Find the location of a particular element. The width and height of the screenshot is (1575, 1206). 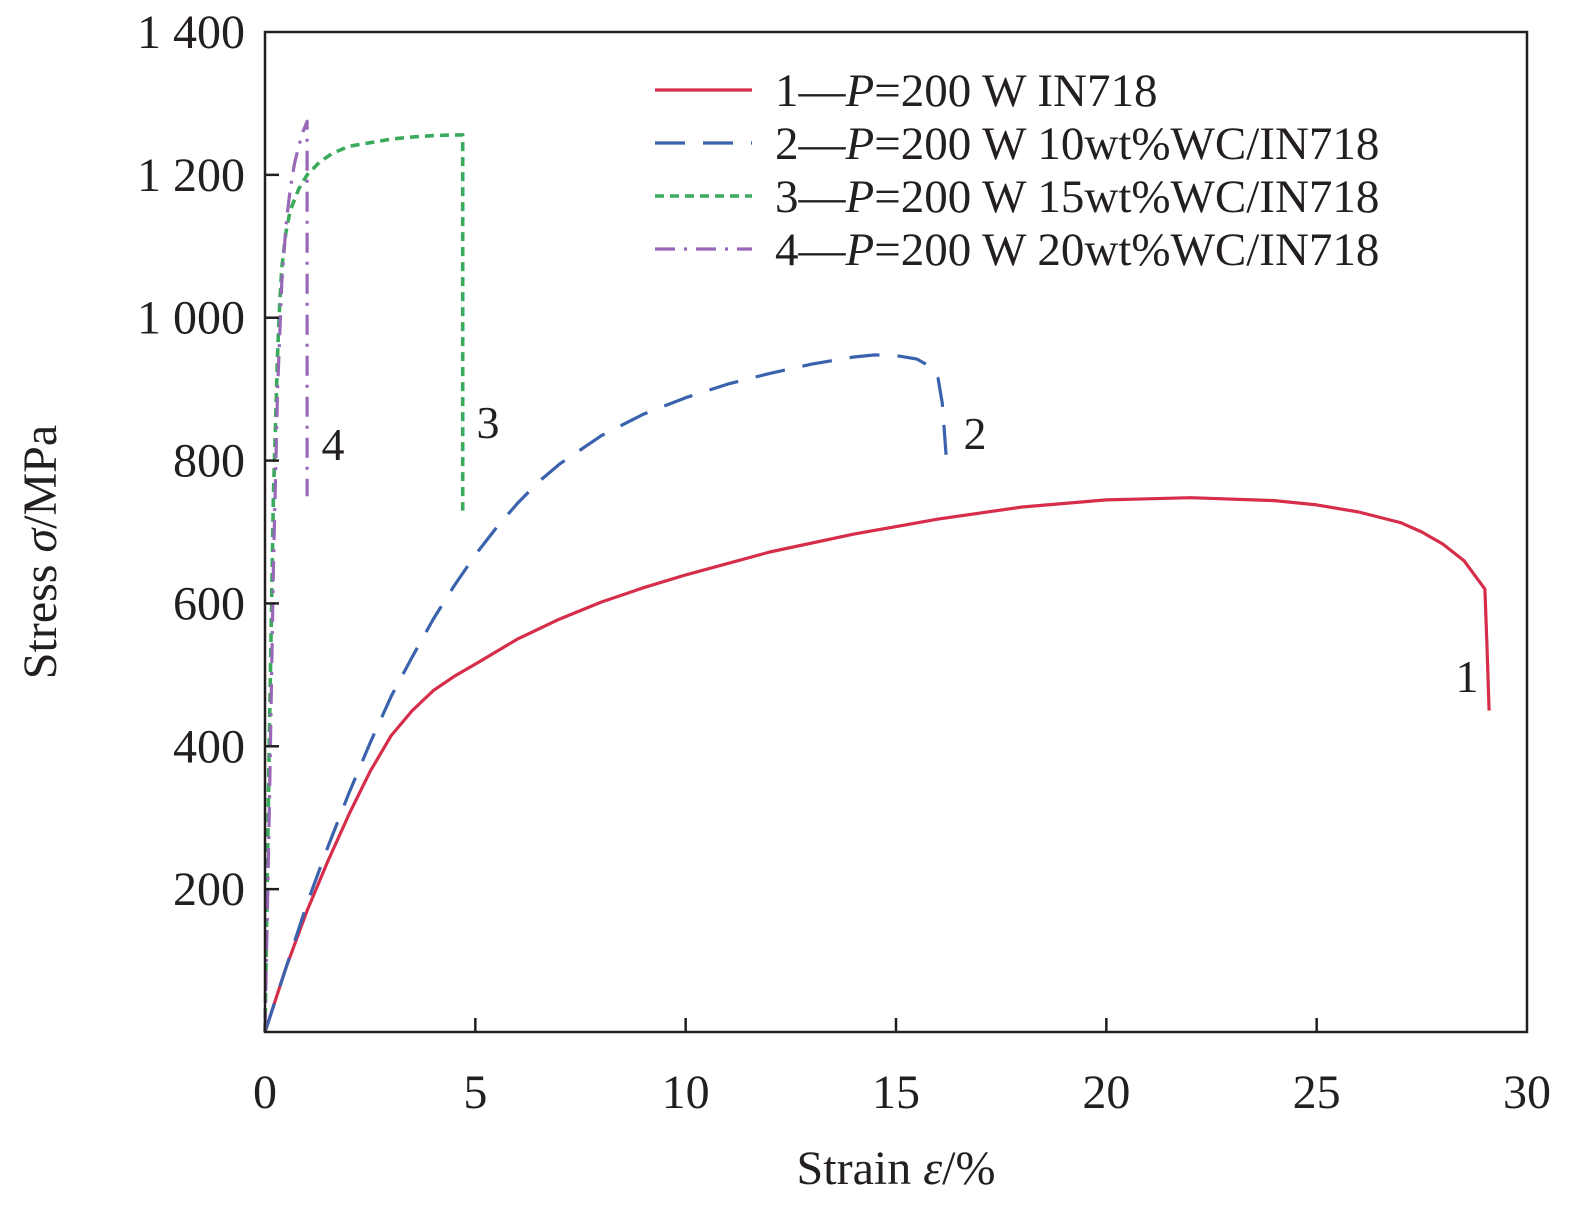

legend-label-2: 2—P=200 W 10wt%WC/IN718 is located at coordinates (1077, 144).